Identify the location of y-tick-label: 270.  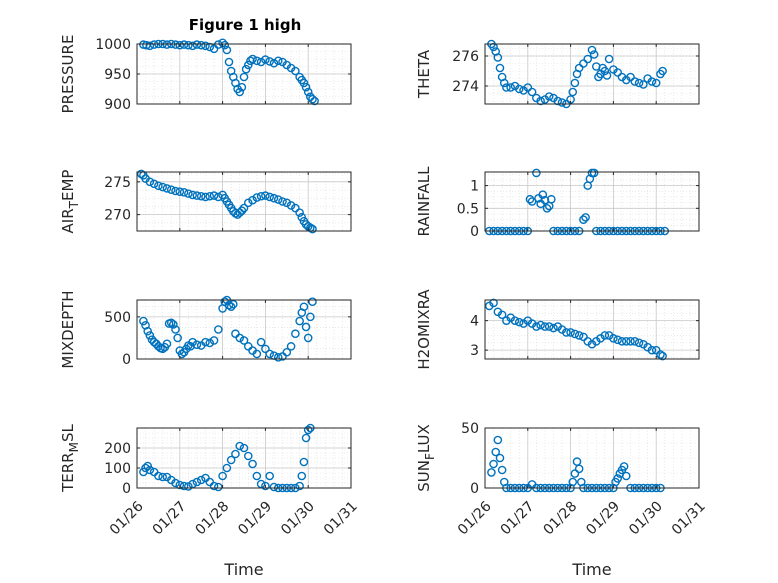
(117, 216).